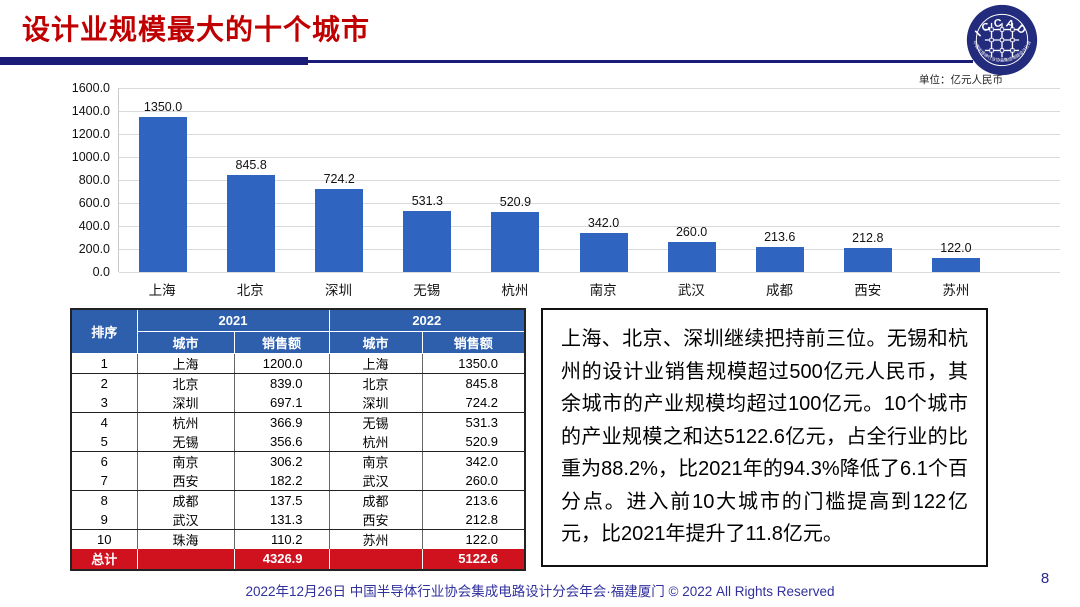  I want to click on table-row: 8 成都 137.5 成都 213.6, so click(298, 500).